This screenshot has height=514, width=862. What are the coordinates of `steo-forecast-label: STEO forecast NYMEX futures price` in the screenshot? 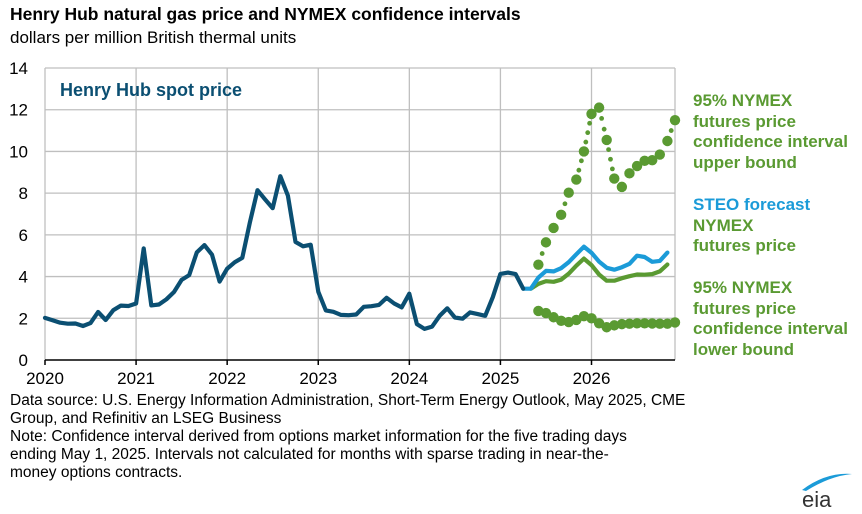 It's located at (751, 226).